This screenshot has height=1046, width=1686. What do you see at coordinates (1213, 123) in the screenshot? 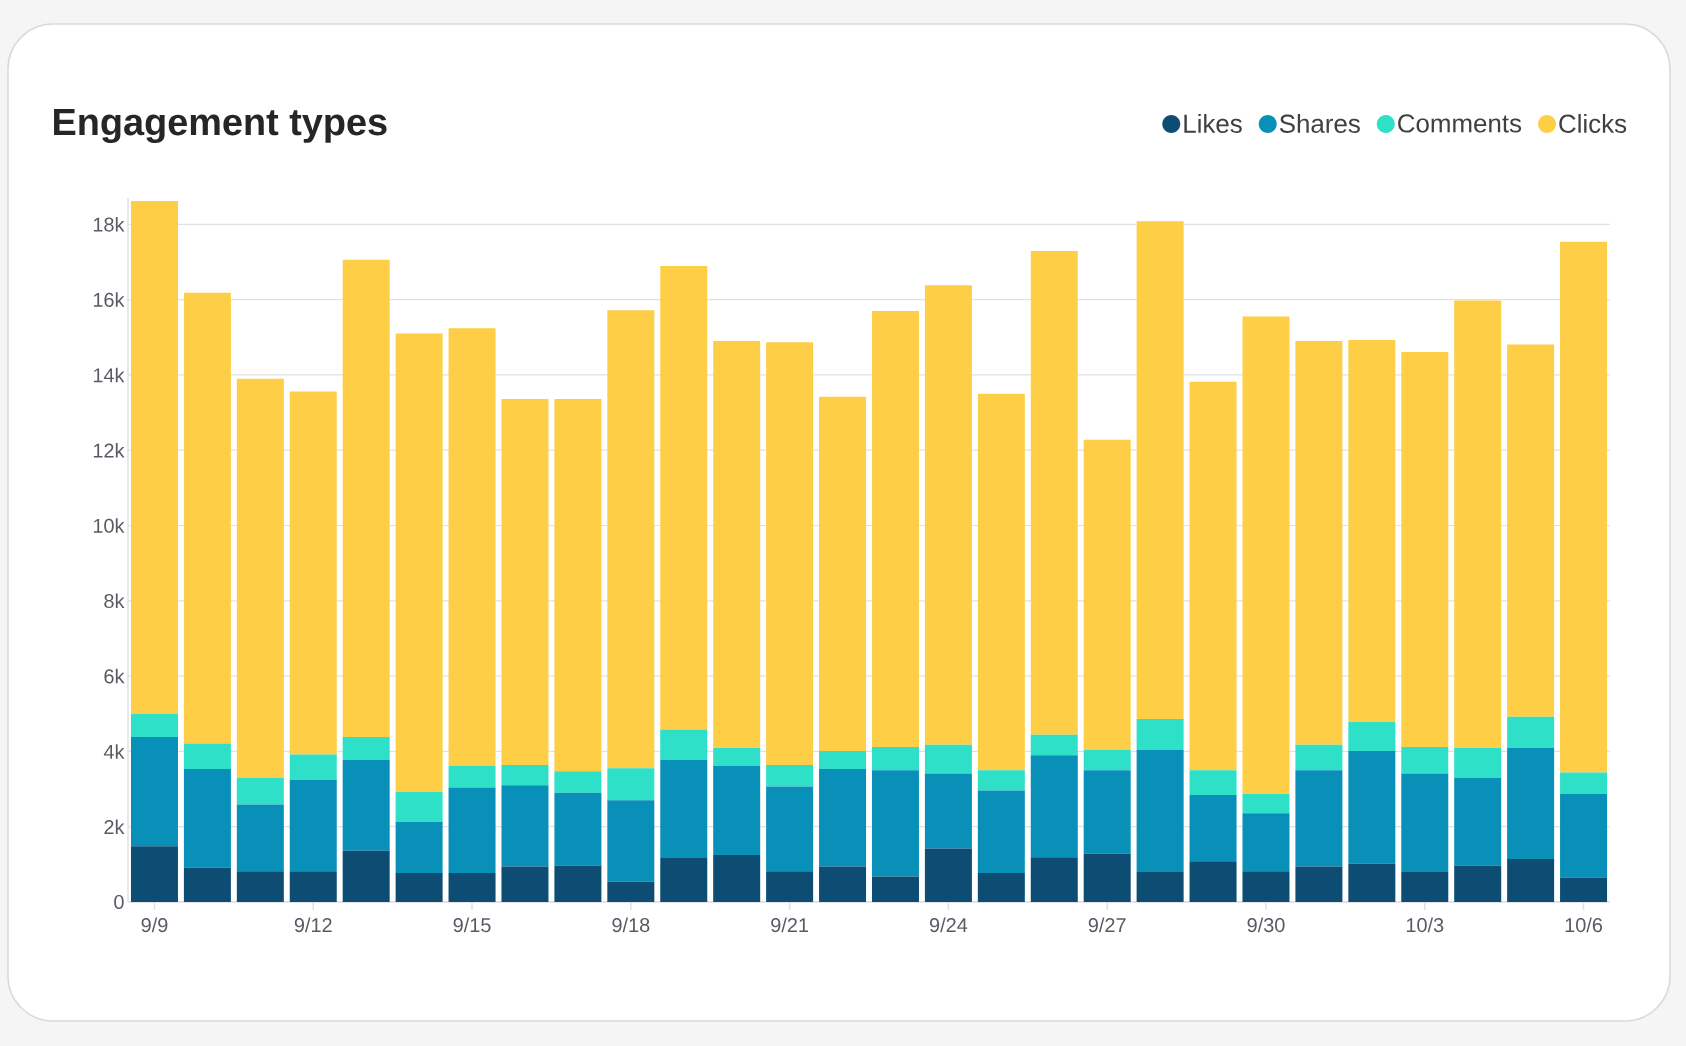
I see `legend-label: Likes` at bounding box center [1213, 123].